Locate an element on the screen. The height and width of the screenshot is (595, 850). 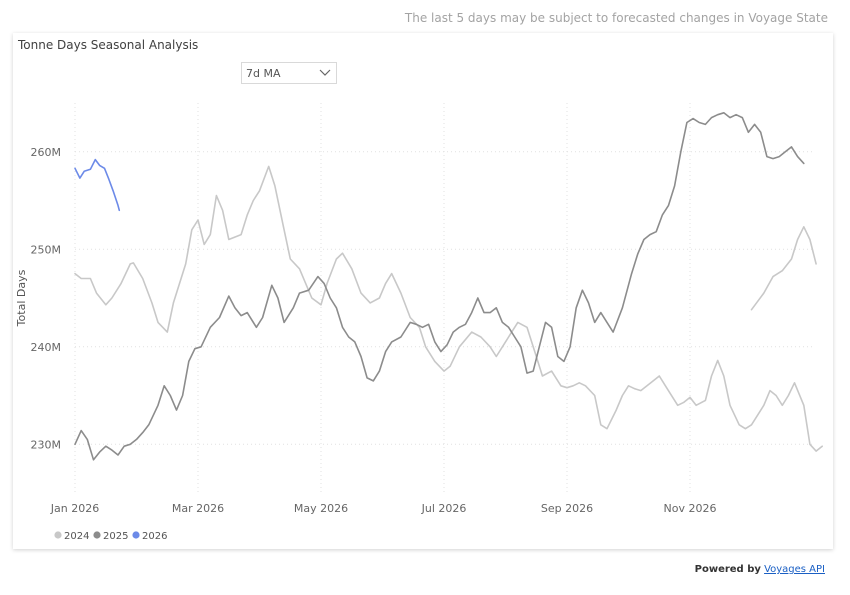
x-tick-label: Jul 2026 is located at coordinates (444, 508).